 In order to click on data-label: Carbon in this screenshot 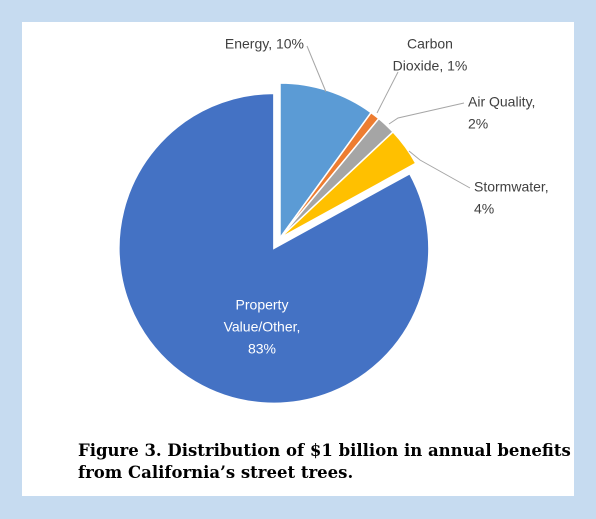, I will do `click(430, 44)`.